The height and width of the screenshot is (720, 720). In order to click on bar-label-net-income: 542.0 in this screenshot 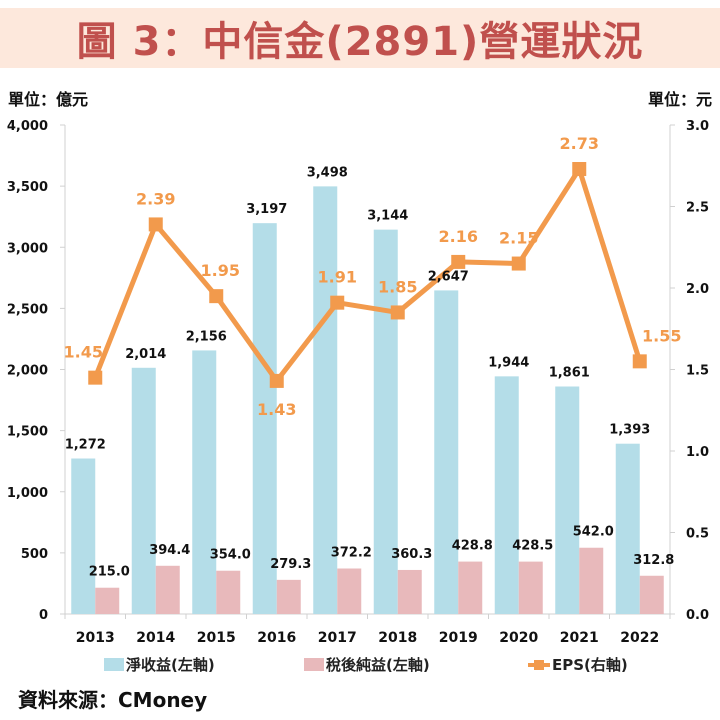, I will do `click(593, 532)`.